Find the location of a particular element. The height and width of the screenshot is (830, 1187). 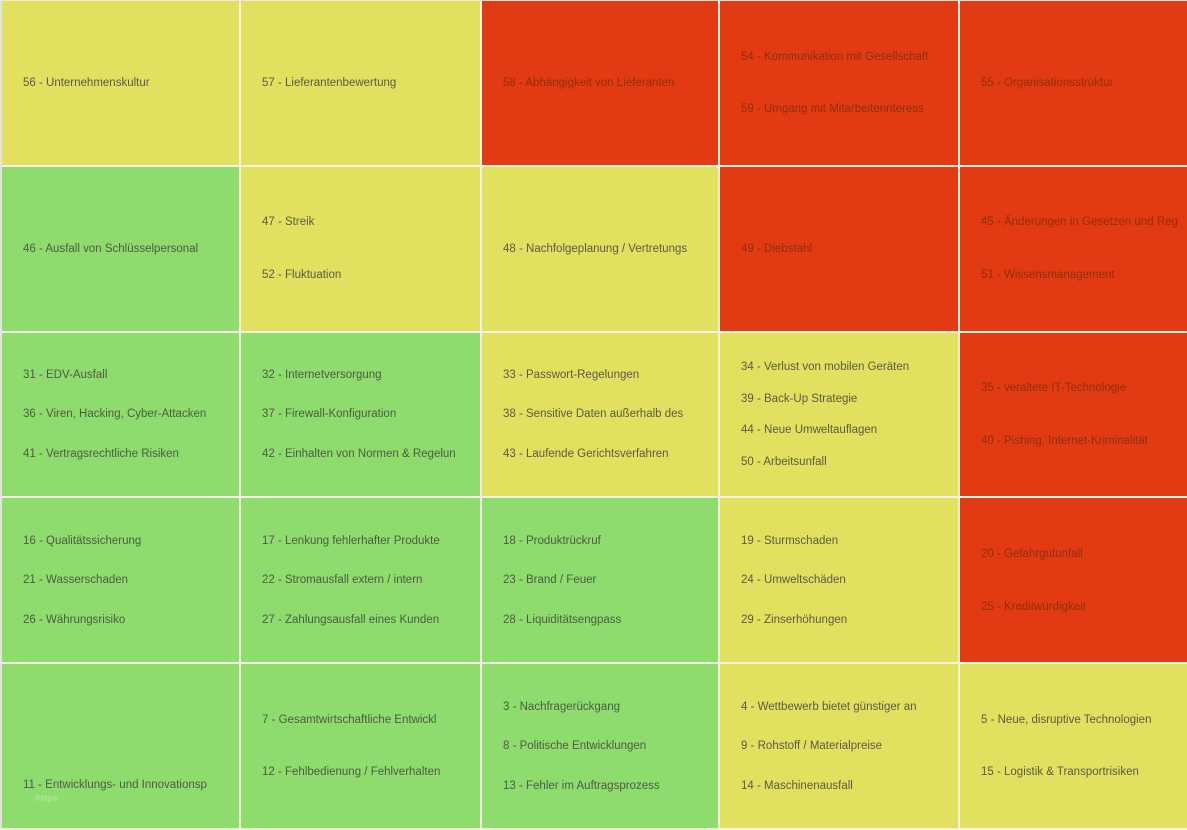

risk-item: 20 - Gefahrgutunfall is located at coordinates (1032, 553).